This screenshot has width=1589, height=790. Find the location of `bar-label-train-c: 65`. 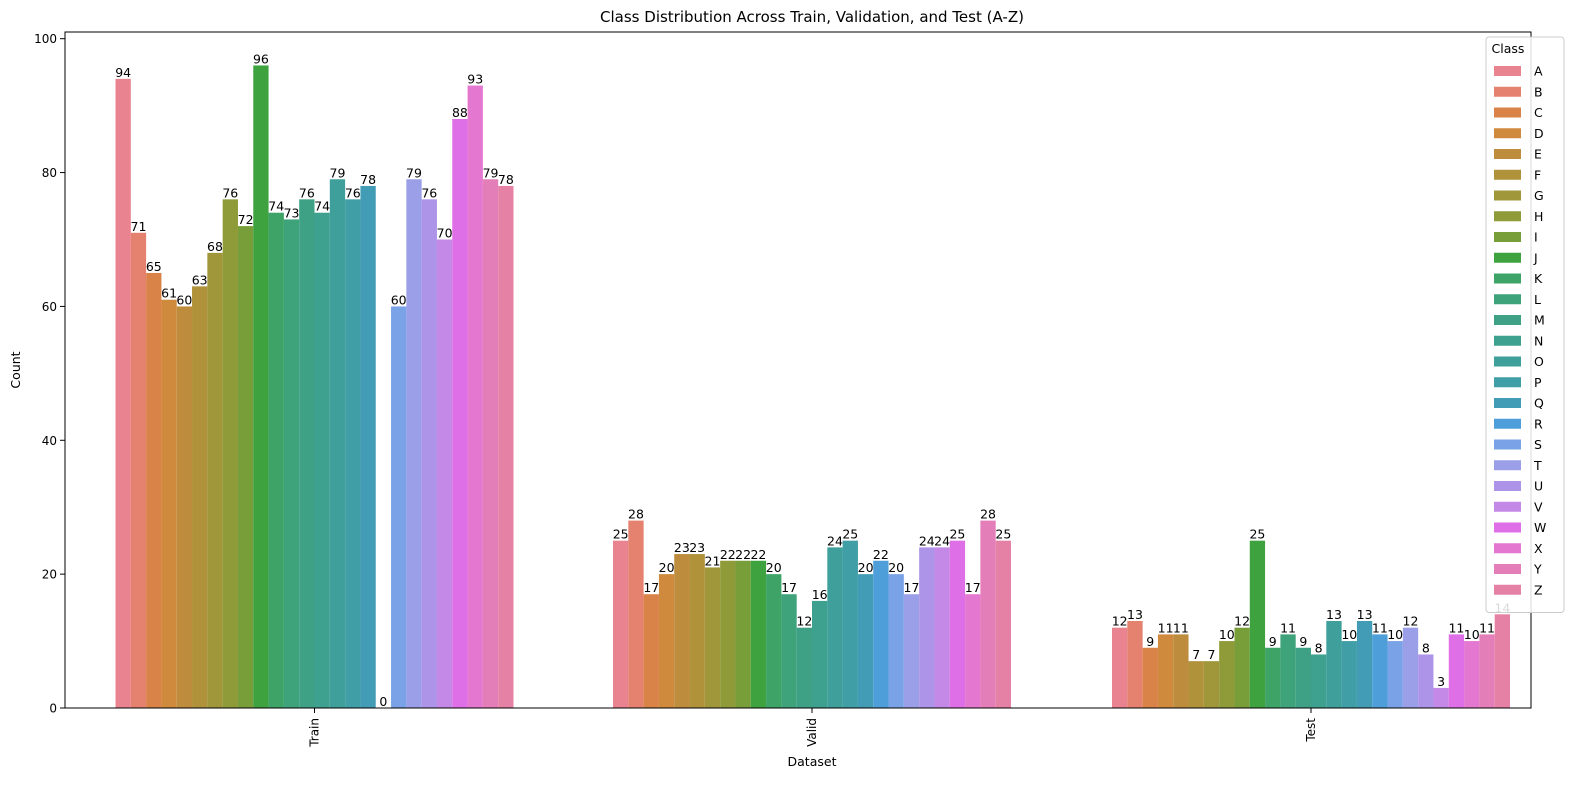

bar-label-train-c: 65 is located at coordinates (154, 266).